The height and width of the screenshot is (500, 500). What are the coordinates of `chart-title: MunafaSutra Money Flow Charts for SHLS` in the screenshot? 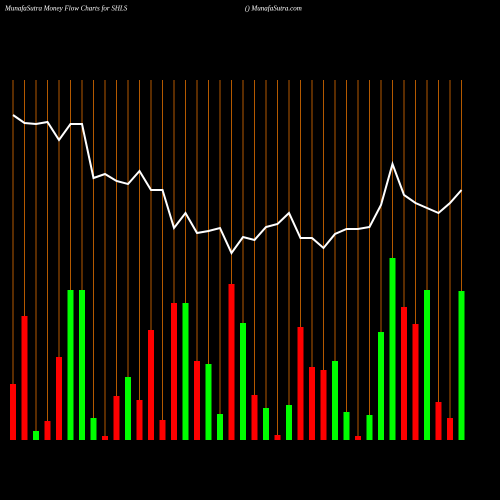 It's located at (66, 9).